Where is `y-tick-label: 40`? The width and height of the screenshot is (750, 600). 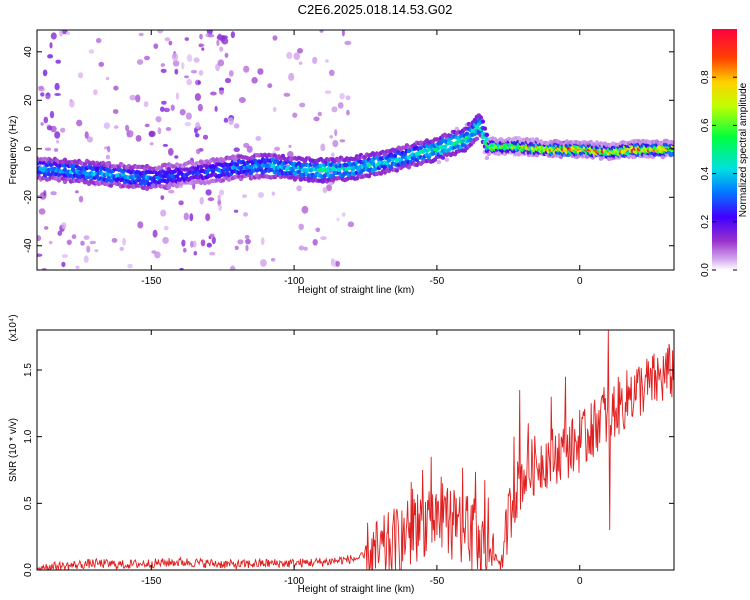
y-tick-label: 40 is located at coordinates (28, 52).